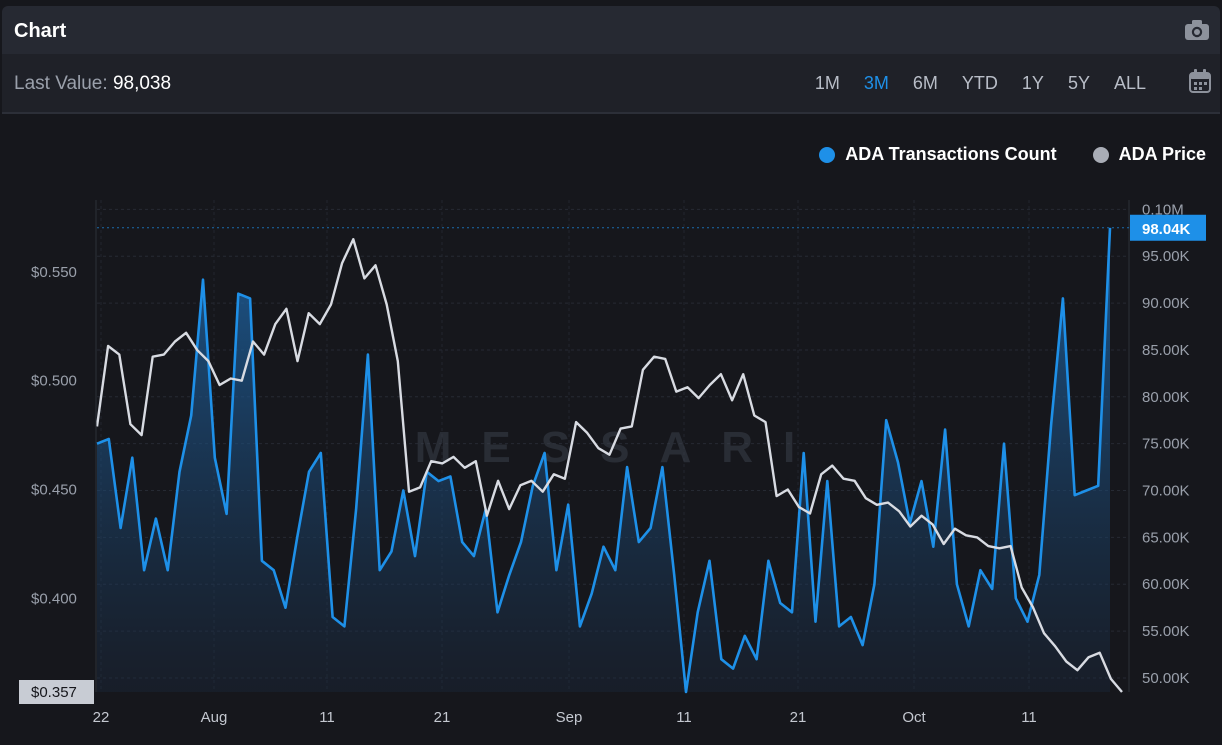  What do you see at coordinates (54, 598) in the screenshot?
I see `left-tick-label: $0.400` at bounding box center [54, 598].